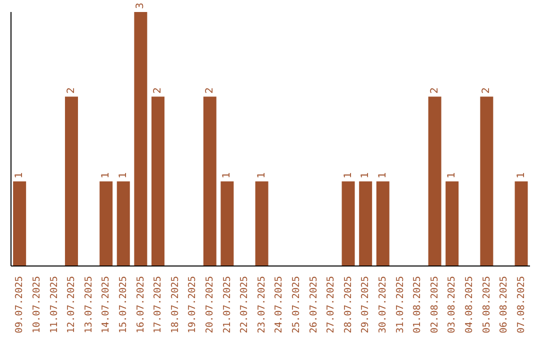 The width and height of the screenshot is (540, 340). What do you see at coordinates (296, 305) in the screenshot?
I see `x-tick-label: 25.07.2025` at bounding box center [296, 305].